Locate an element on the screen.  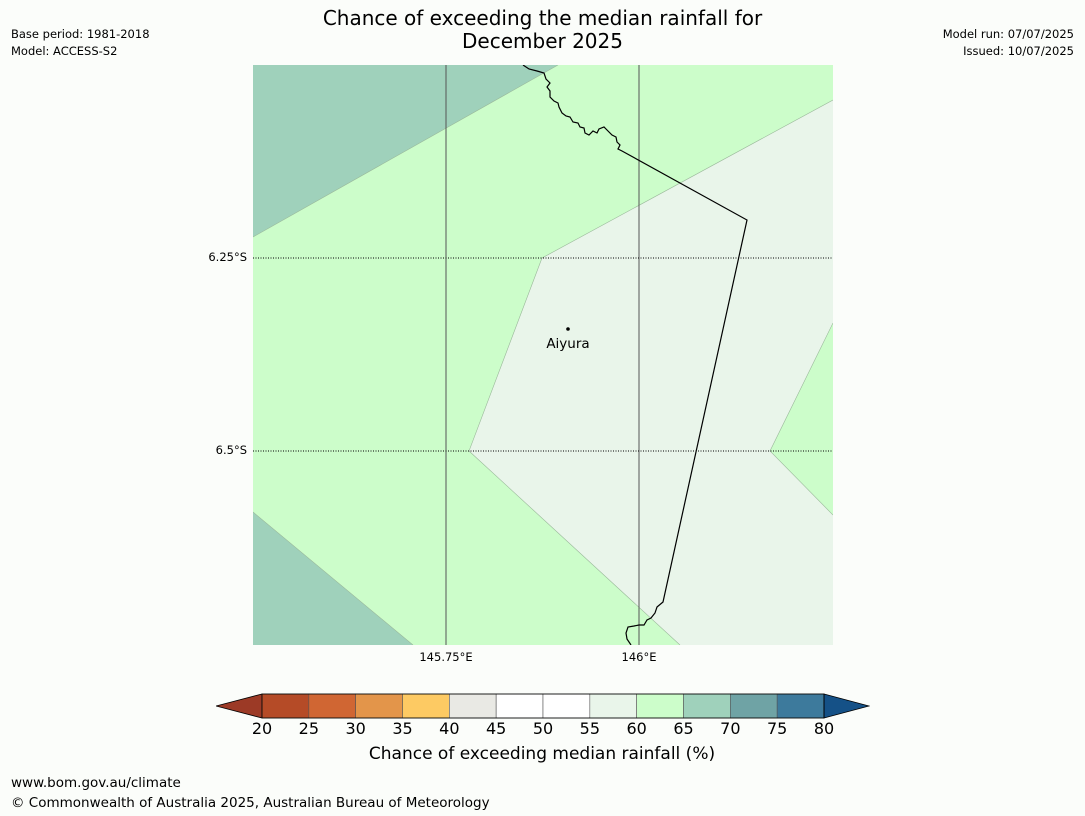
model-run-text: Model run: 07/07/2025 is located at coordinates (1008, 34).